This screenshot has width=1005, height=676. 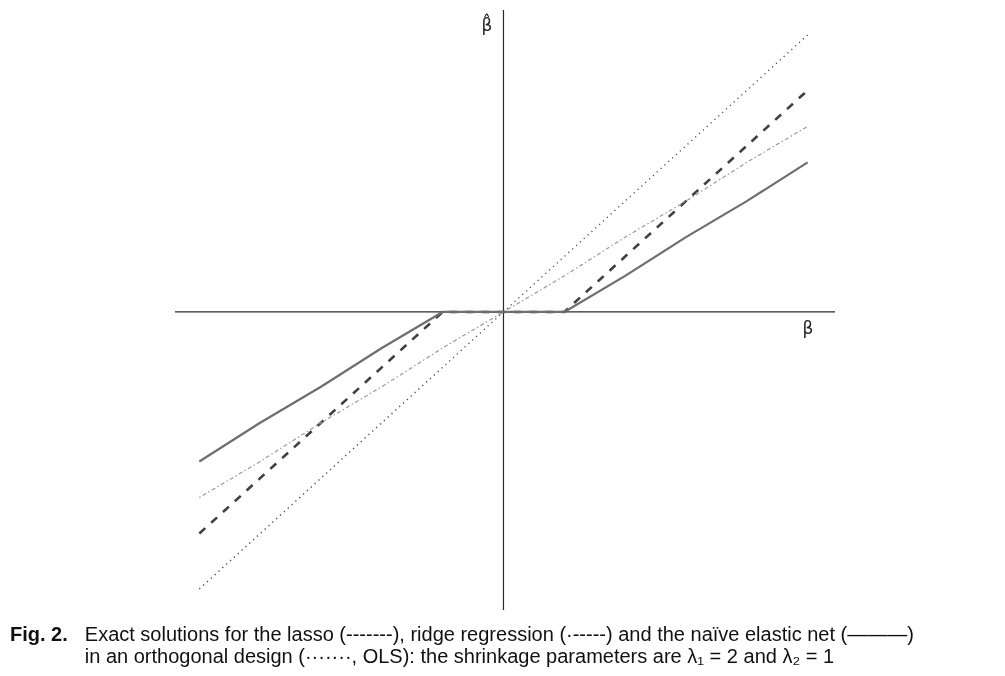 I want to click on text: Exact solutions for the lasso (-------), ridge regression (·-----) and the naïve elastic net (———) in an orthogonal design (·······, OLS): the shrinkage parameters are λ₁ = 2 and λ₂ = 1, so click(x=499, y=645).